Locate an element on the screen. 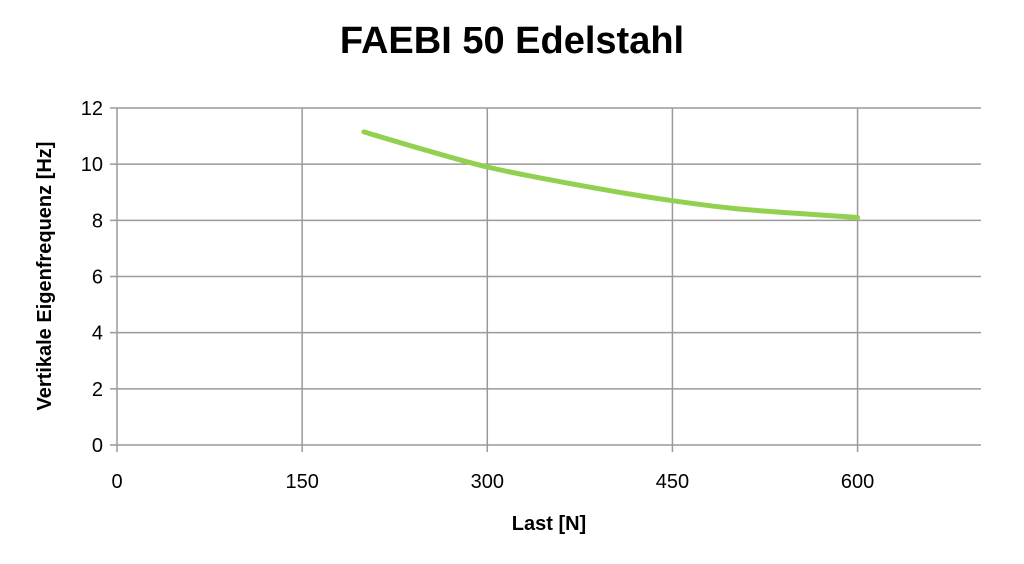 The image size is (1024, 564). x-tick-label: 0 is located at coordinates (116, 482).